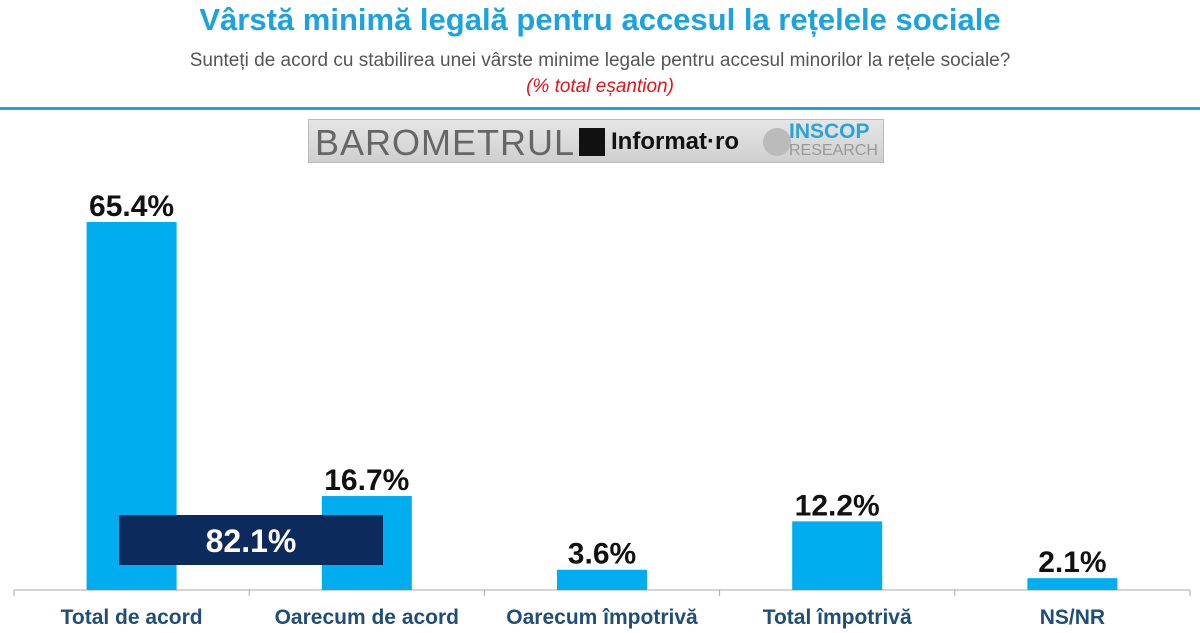  I want to click on divider, so click(600, 108).